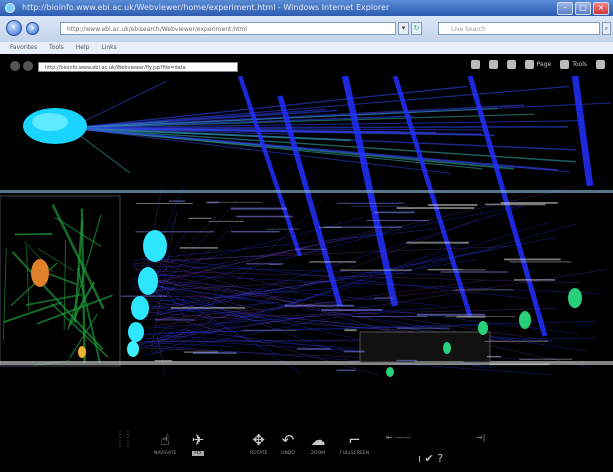 The width and height of the screenshot is (613, 472). What do you see at coordinates (24, 47) in the screenshot?
I see `links-item: Favorites` at bounding box center [24, 47].